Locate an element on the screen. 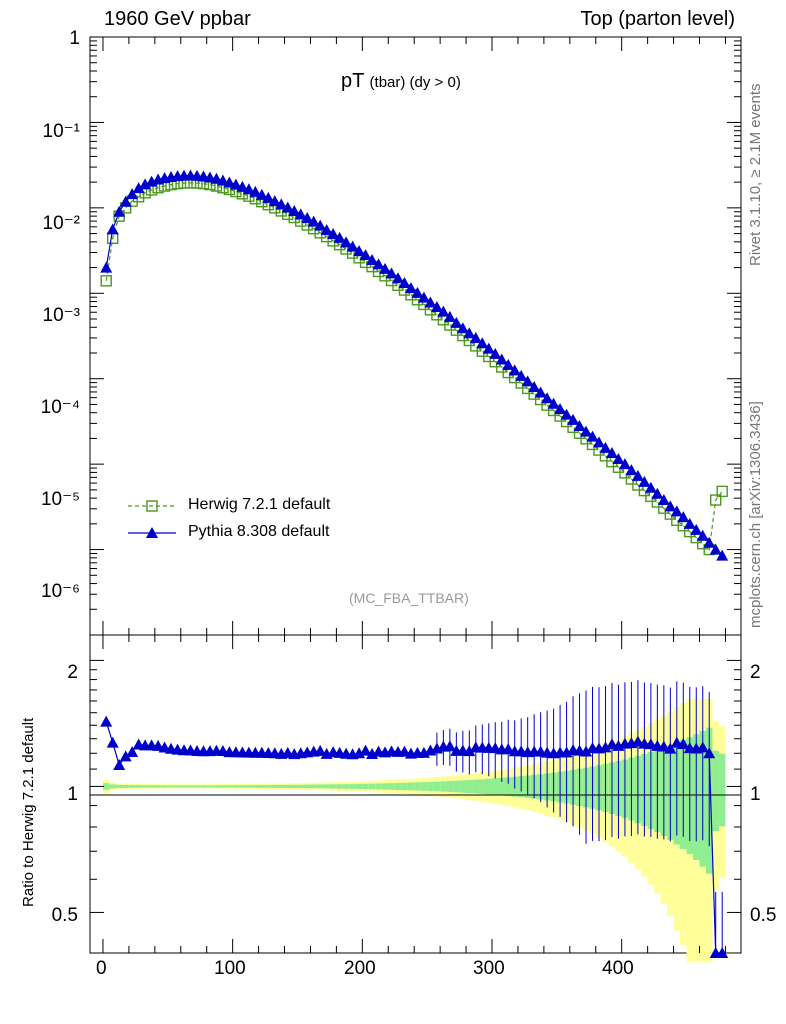 The image size is (786, 1024). ratio-ytick-label-right: 0.5 is located at coordinates (763, 915).